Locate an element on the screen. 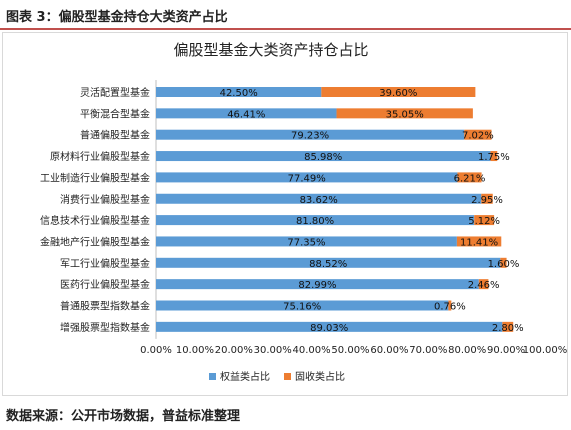 The image size is (571, 430). category-label: 平衡混合型基金 is located at coordinates (115, 113).